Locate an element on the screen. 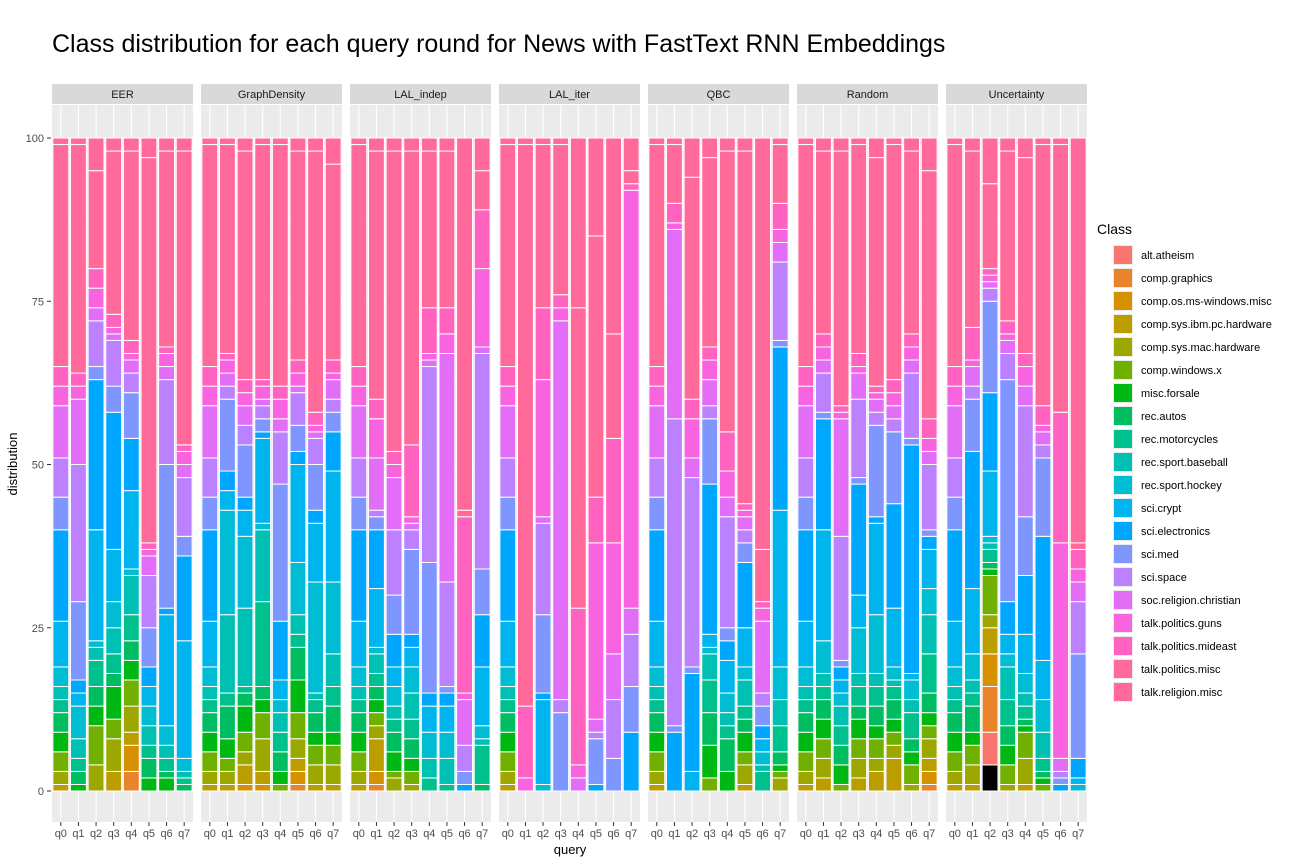  x-tick-label: q7 is located at coordinates (333, 834).